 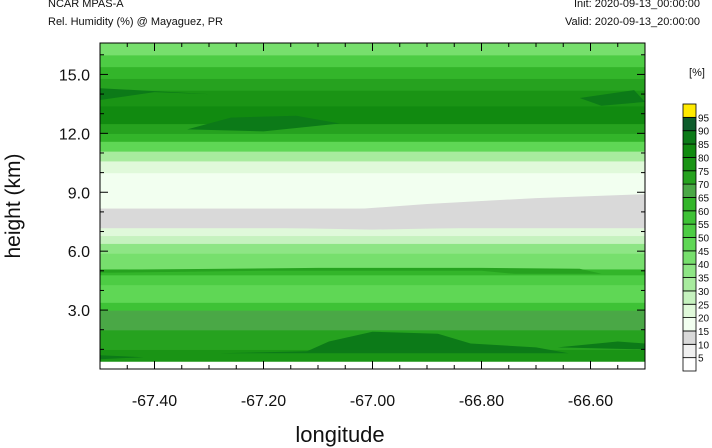 What do you see at coordinates (704, 132) in the screenshot?
I see `colorbar-label: 90` at bounding box center [704, 132].